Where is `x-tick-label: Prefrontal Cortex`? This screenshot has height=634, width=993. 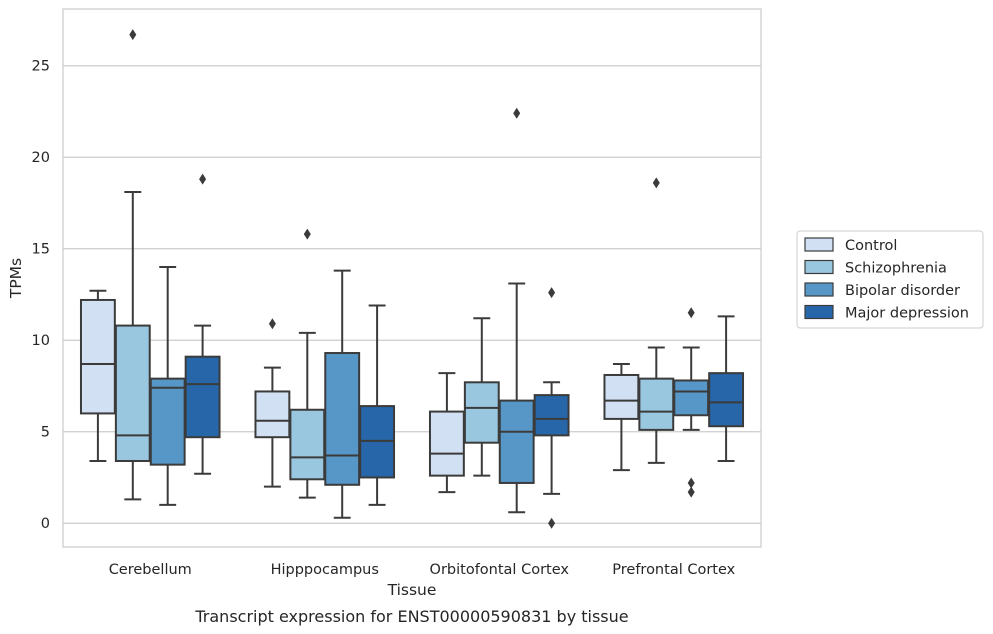
x-tick-label: Prefrontal Cortex is located at coordinates (673, 570).